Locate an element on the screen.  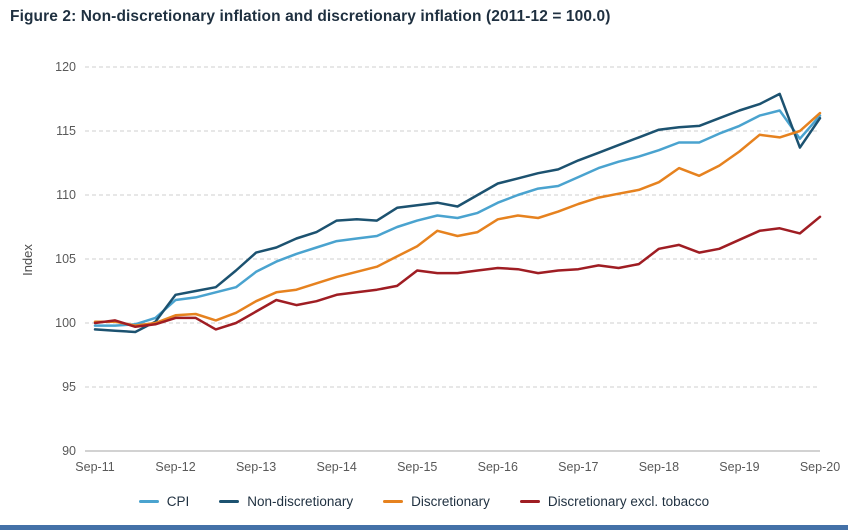
x-tick-label: Sep-11 is located at coordinates (94, 467).